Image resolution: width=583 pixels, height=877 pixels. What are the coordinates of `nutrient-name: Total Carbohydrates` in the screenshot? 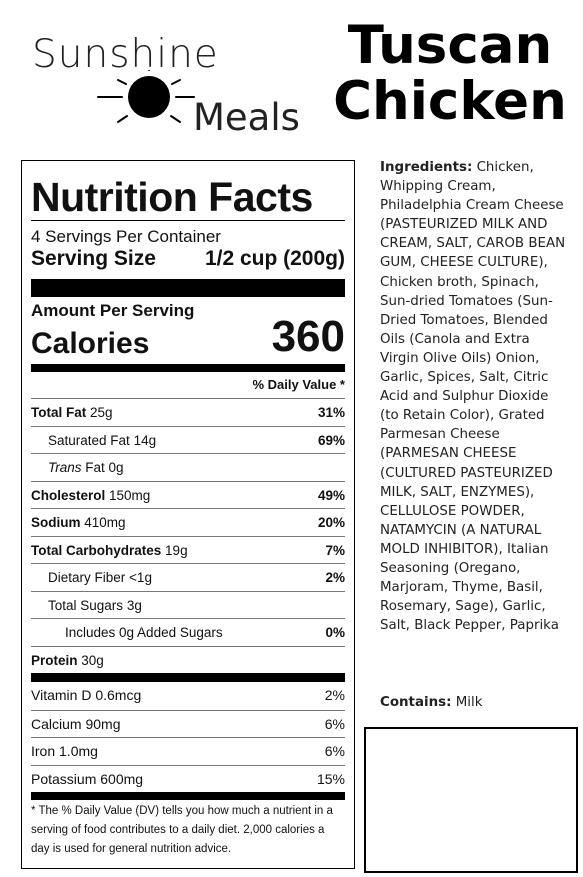 It's located at (96, 550).